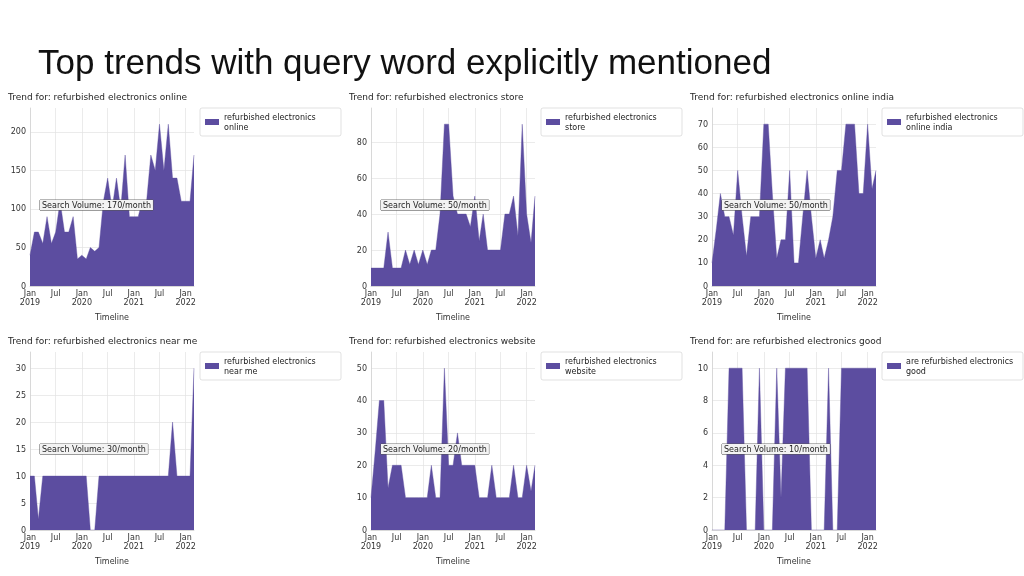  Describe the element at coordinates (791, 96) in the screenshot. I see `chart-title: Trend for: refurbished electronics online india` at that location.